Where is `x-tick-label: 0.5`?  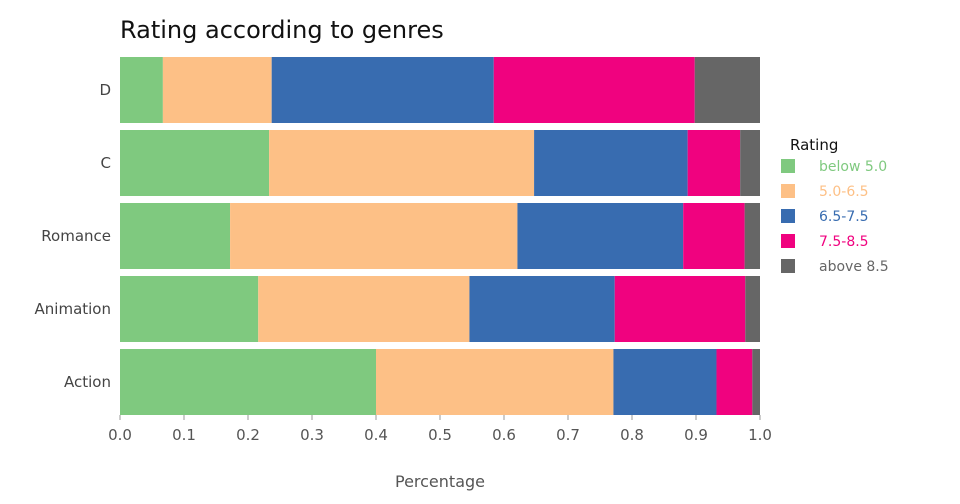 x-tick-label: 0.5 is located at coordinates (440, 435).